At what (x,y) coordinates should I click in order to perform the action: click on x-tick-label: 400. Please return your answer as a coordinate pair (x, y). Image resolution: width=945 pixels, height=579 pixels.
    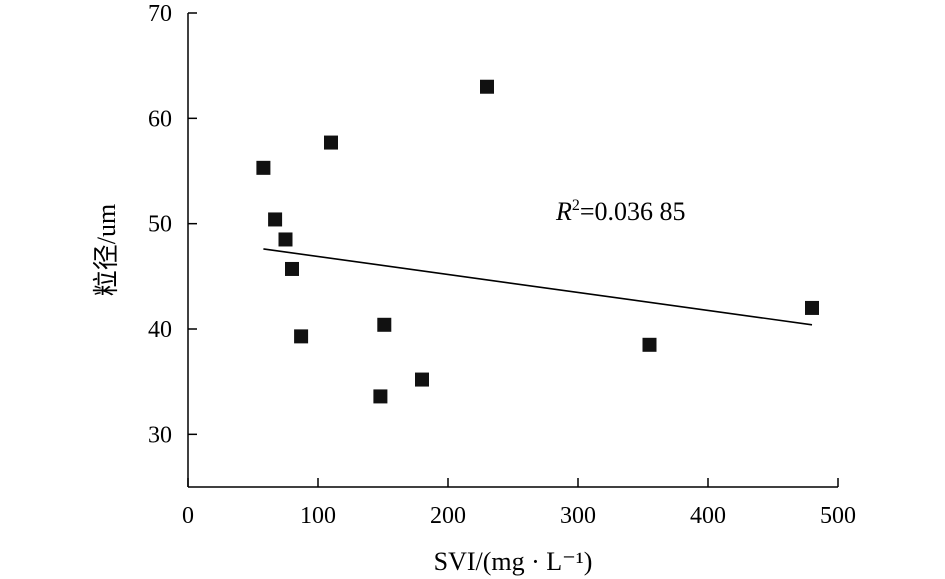
    Looking at the image, I should click on (708, 516).